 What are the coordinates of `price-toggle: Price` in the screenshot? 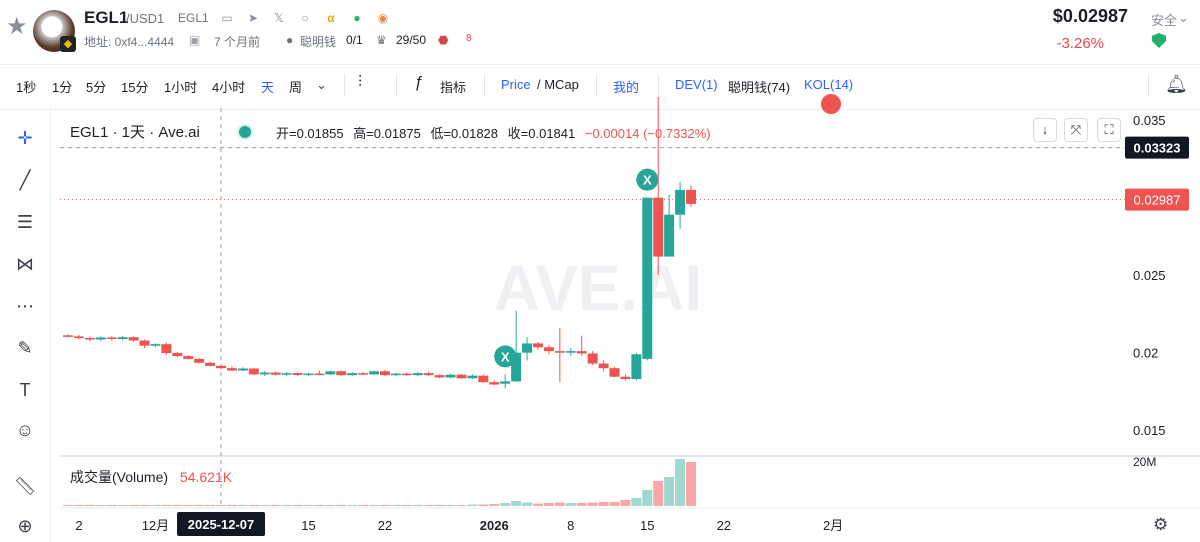 It's located at (516, 84).